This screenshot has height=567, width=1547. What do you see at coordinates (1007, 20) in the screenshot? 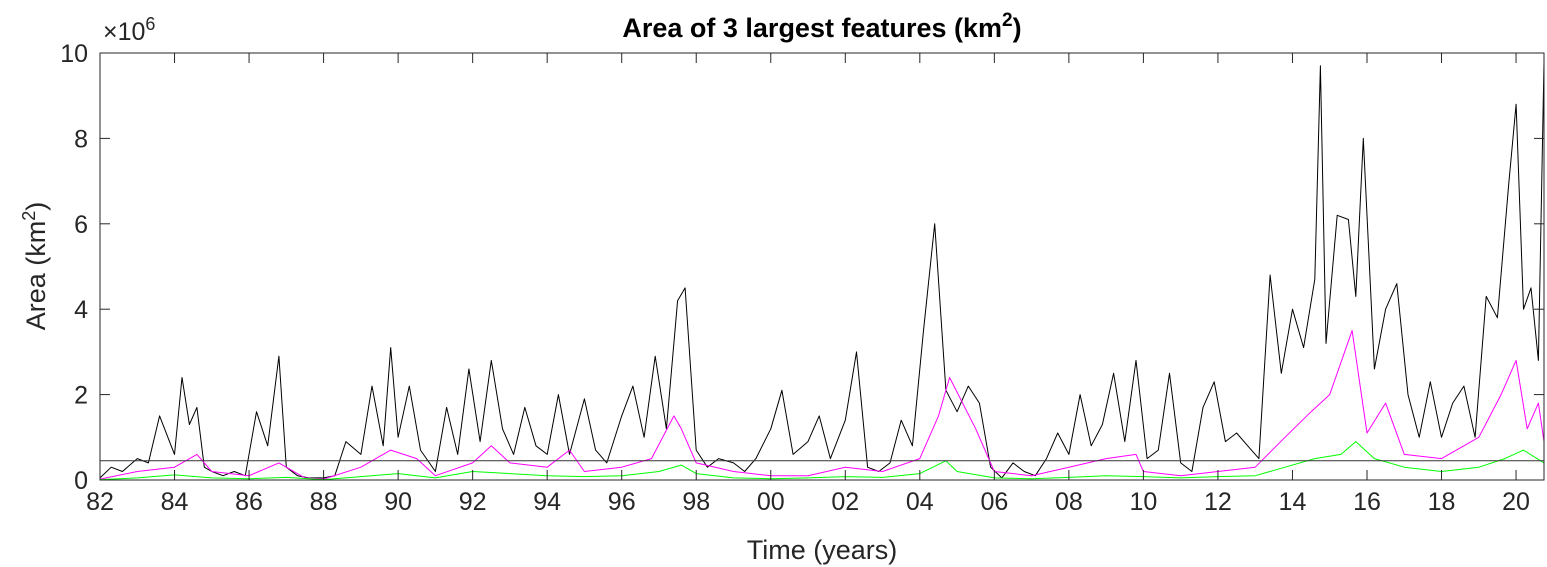
I see `chart-title-superscript: 2` at bounding box center [1007, 20].